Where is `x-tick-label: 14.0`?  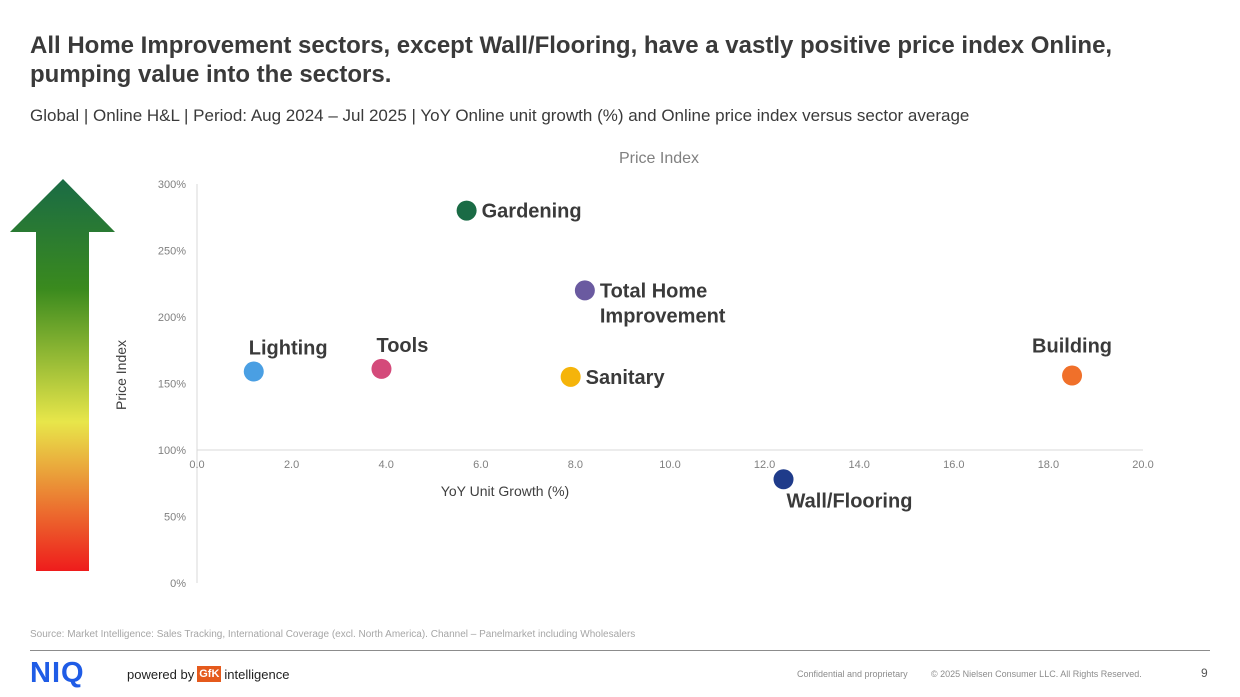
x-tick-label: 14.0 is located at coordinates (858, 465).